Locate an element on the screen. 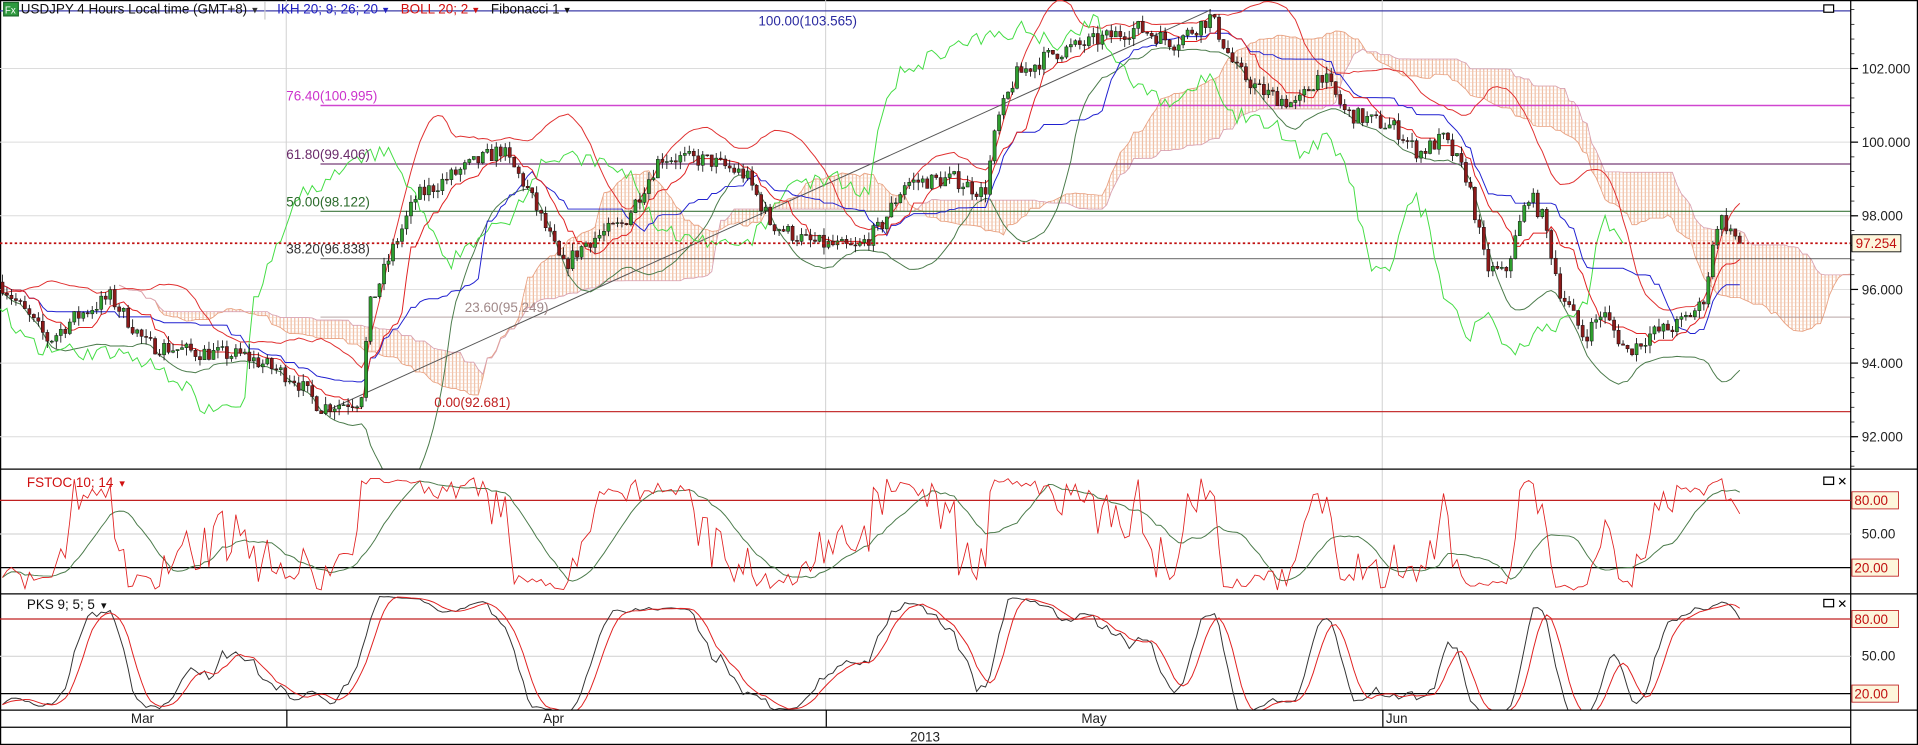  pks-50-label: 50.00 is located at coordinates (1879, 656).